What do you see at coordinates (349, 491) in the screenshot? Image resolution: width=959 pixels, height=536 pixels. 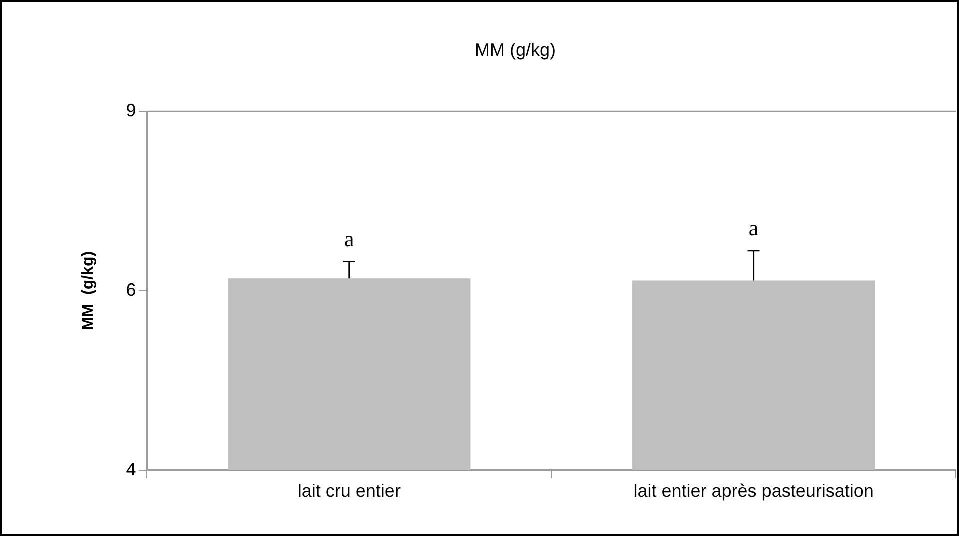 I see `x-tick-label: lait cru entier` at bounding box center [349, 491].